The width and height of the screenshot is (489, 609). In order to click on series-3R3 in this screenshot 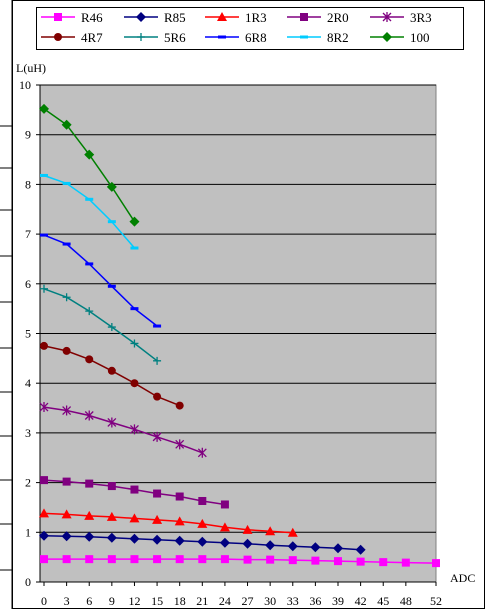, I will do `click(123, 430)`.